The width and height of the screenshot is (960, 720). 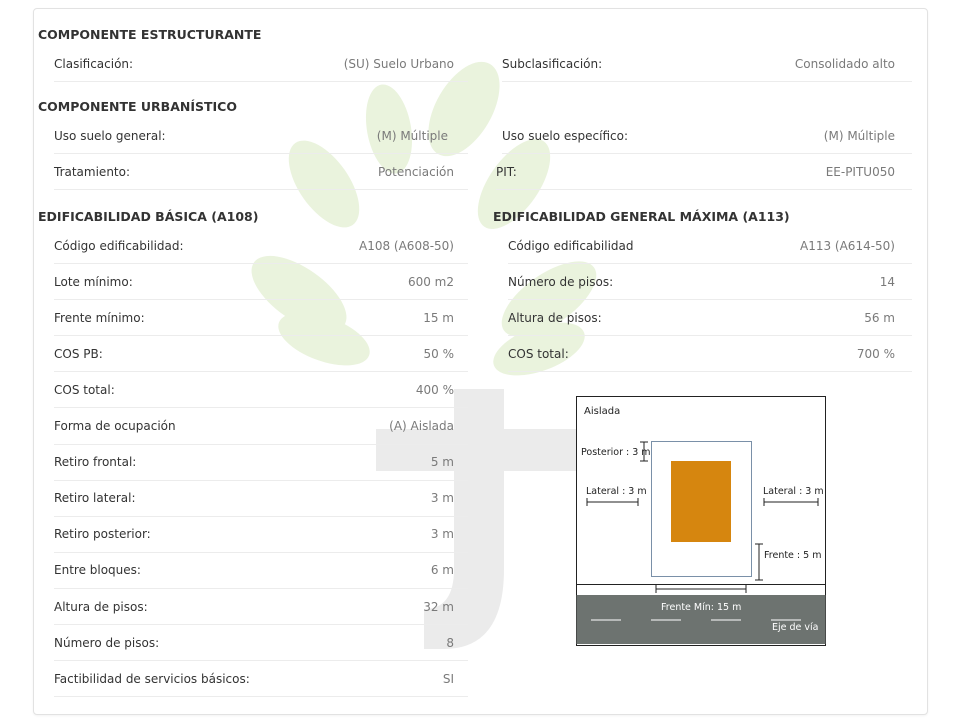 I want to click on section-title-componente-urbanistico: COMPONENTE URBANÍSTICO, so click(x=137, y=106).